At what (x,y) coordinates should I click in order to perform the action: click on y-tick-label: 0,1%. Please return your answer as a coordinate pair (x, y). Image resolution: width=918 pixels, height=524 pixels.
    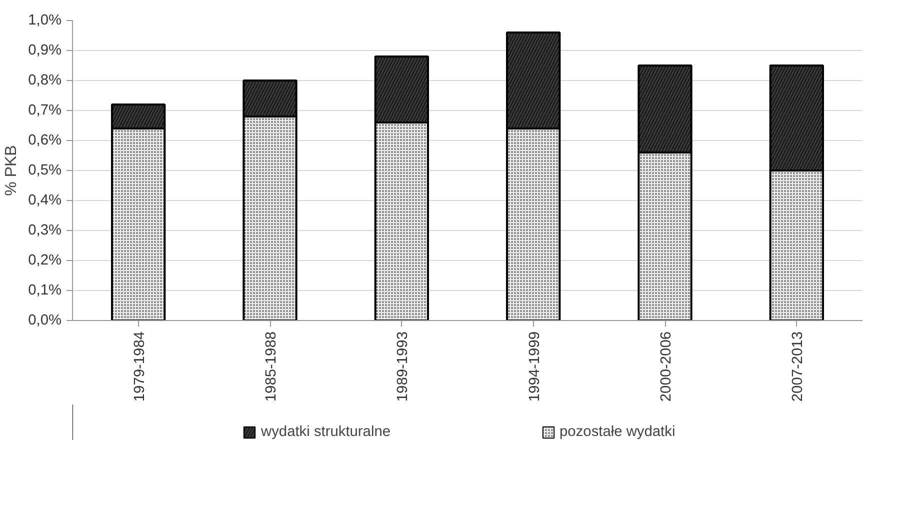
    Looking at the image, I should click on (45, 290).